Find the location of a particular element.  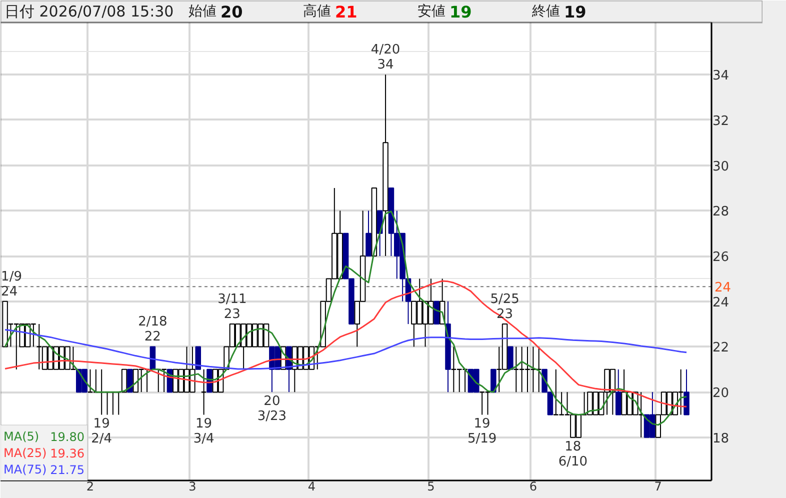

x-tick-label: 5 is located at coordinates (431, 487).